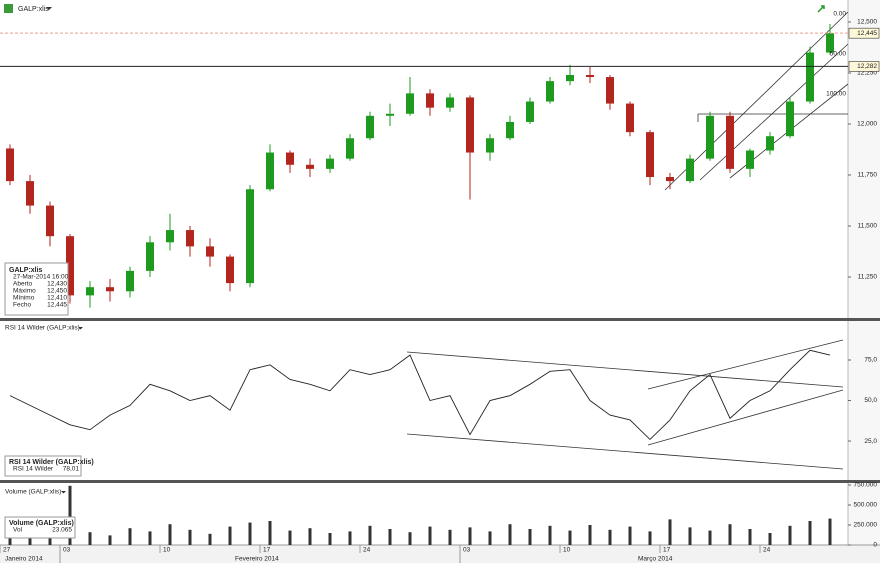 The height and width of the screenshot is (563, 880). Describe the element at coordinates (867, 33) in the screenshot. I see `price-label: 12,445` at that location.